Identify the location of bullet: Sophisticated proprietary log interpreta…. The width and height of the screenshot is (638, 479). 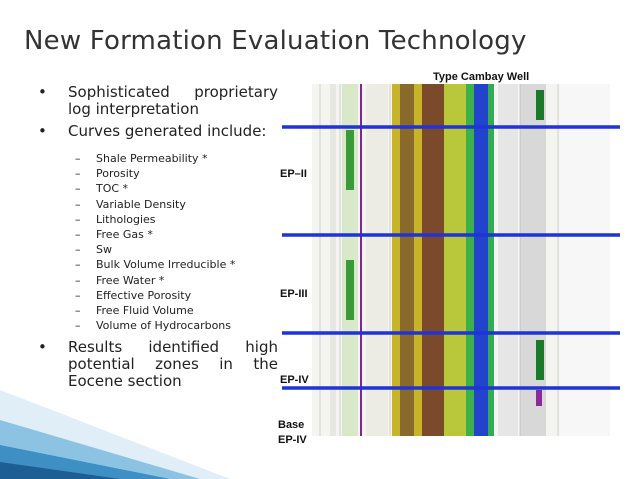
(158, 101).